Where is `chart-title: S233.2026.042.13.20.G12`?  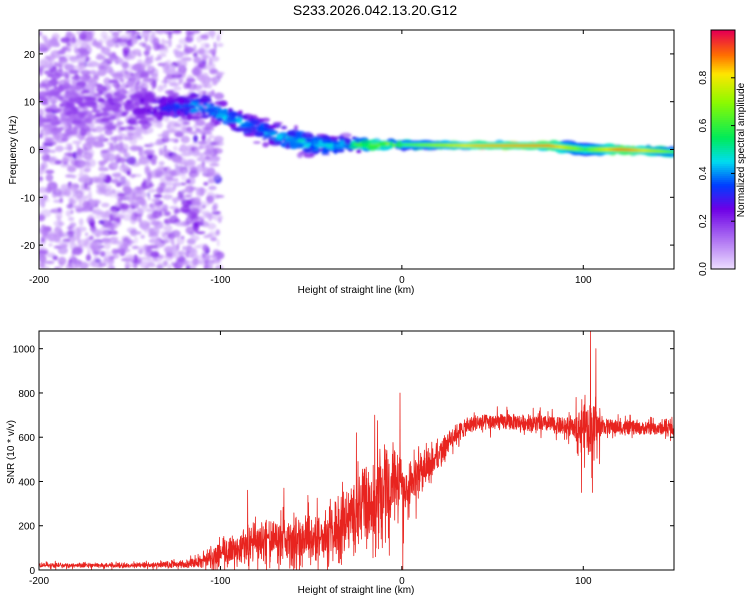
chart-title: S233.2026.042.13.20.G12 is located at coordinates (375, 10).